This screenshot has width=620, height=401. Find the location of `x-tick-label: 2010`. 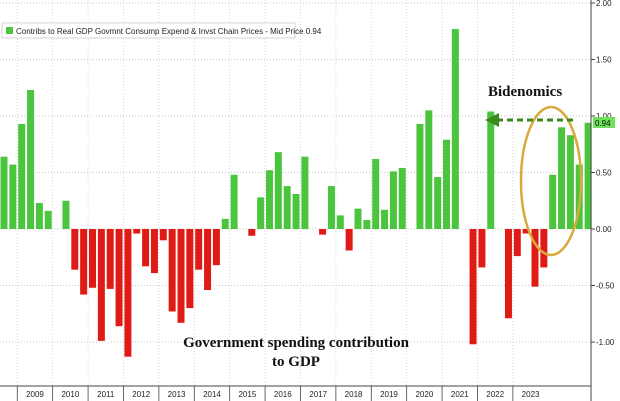

x-tick-label: 2010 is located at coordinates (70, 394).